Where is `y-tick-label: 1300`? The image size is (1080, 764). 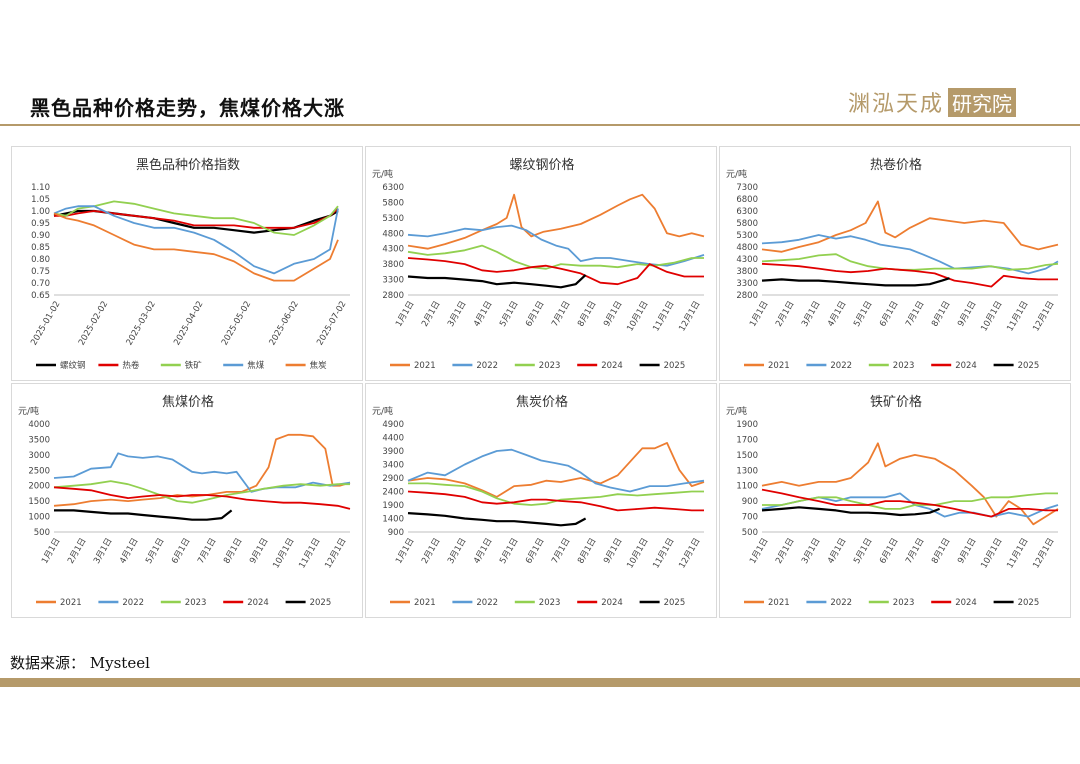 y-tick-label: 1300 is located at coordinates (747, 471).